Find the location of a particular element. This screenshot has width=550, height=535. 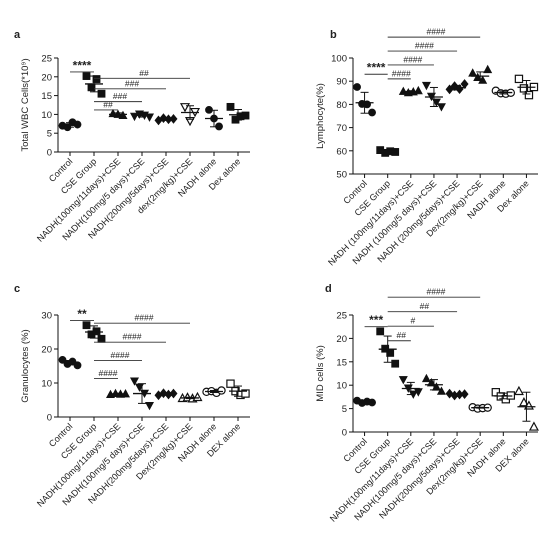

y-tick-label: 50 is located at coordinates (341, 175).